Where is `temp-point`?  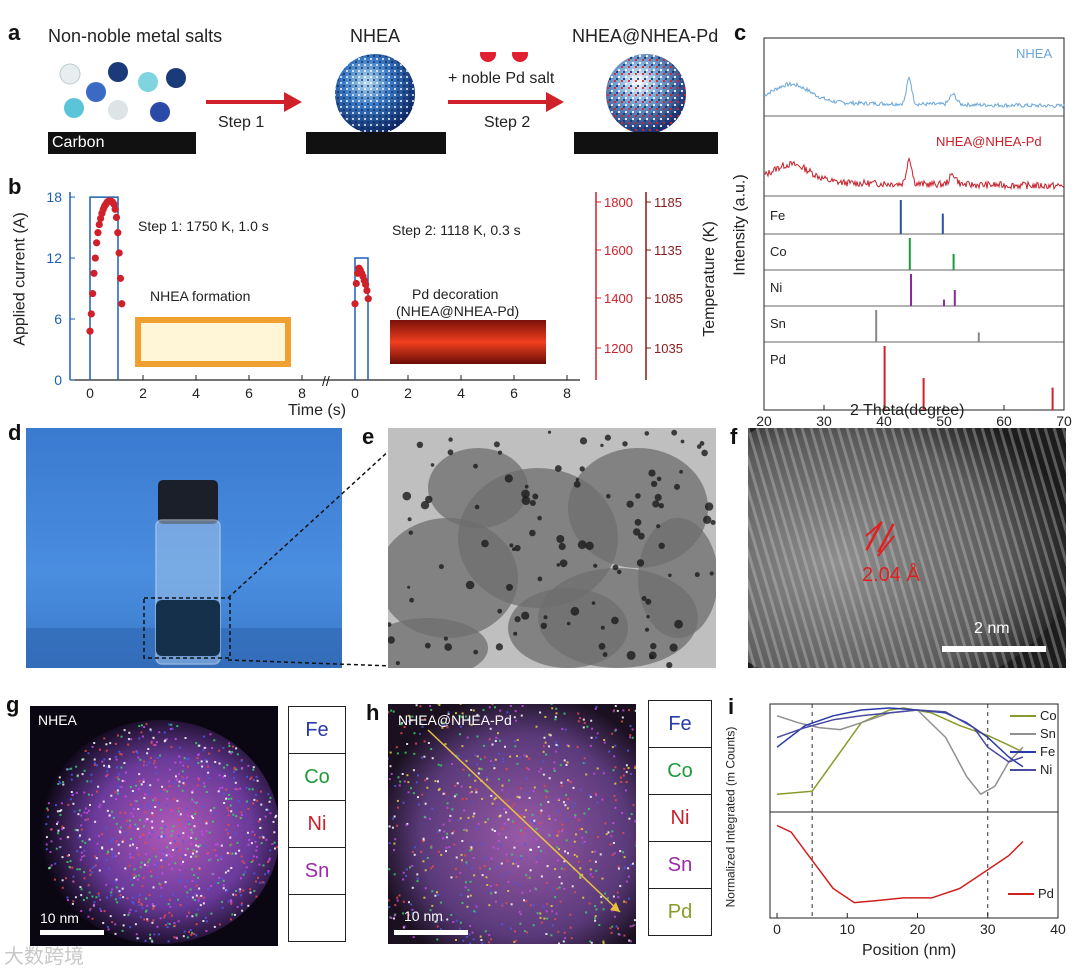
temp-point is located at coordinates (119, 253).